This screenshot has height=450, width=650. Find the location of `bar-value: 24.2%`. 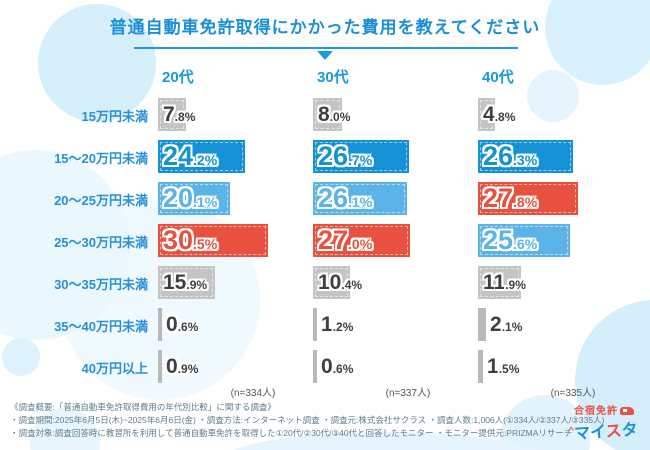

bar-value: 24.2% is located at coordinates (190, 158).